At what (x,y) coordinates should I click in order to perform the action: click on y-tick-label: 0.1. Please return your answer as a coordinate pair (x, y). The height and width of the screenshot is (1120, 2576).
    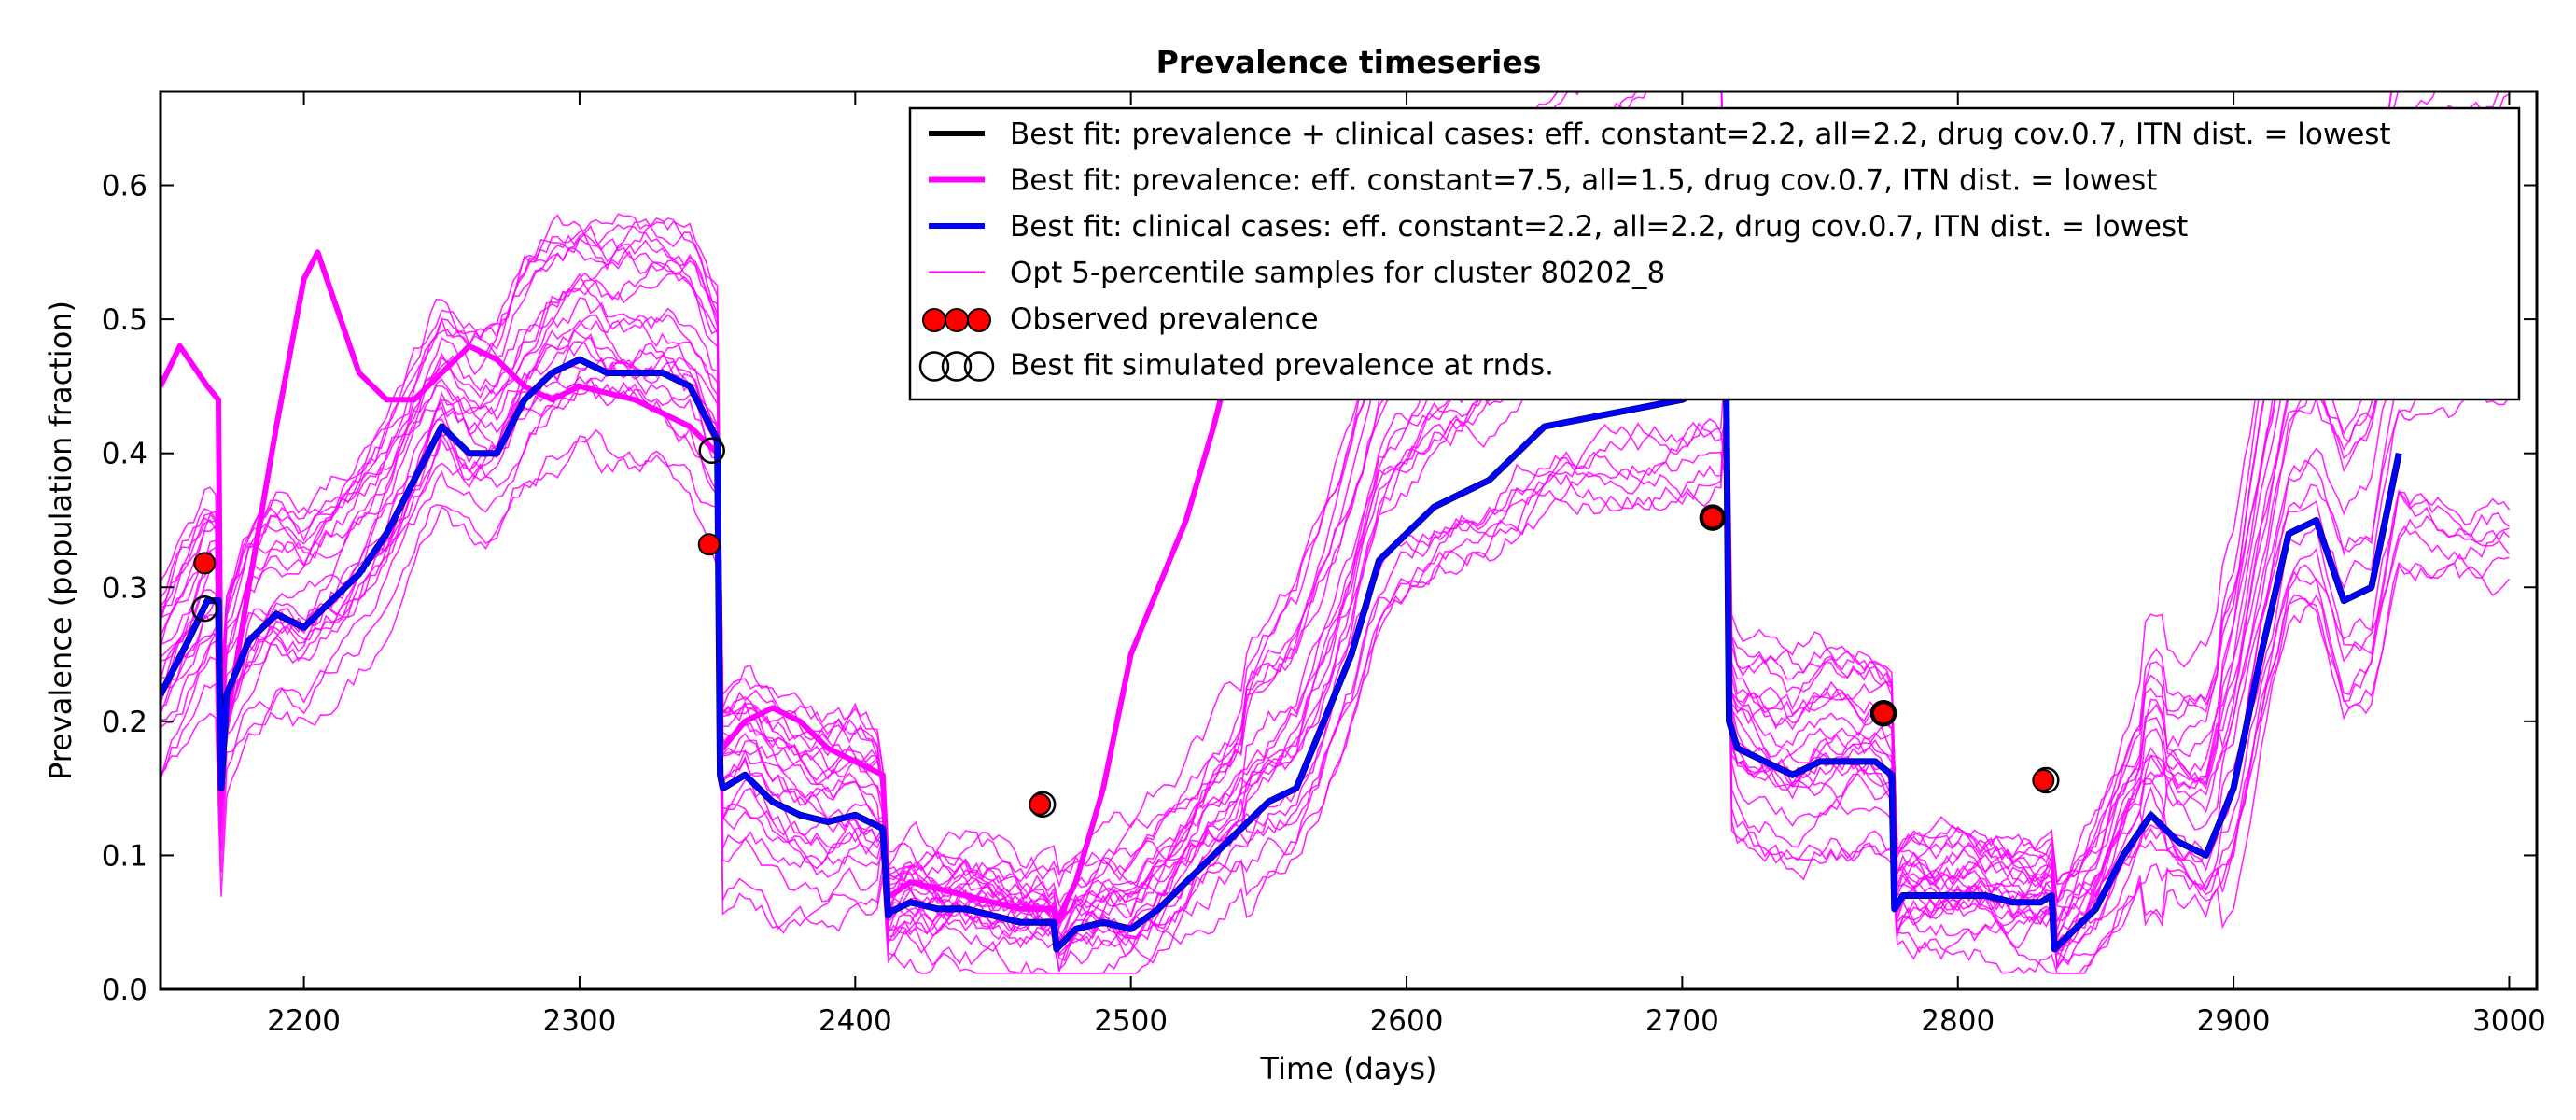
    Looking at the image, I should click on (124, 856).